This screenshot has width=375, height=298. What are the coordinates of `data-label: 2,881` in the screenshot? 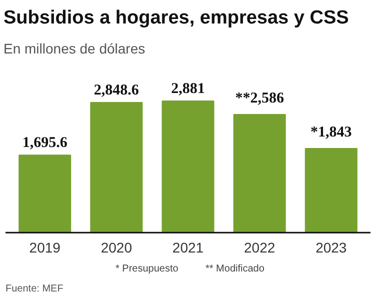 It's located at (188, 89).